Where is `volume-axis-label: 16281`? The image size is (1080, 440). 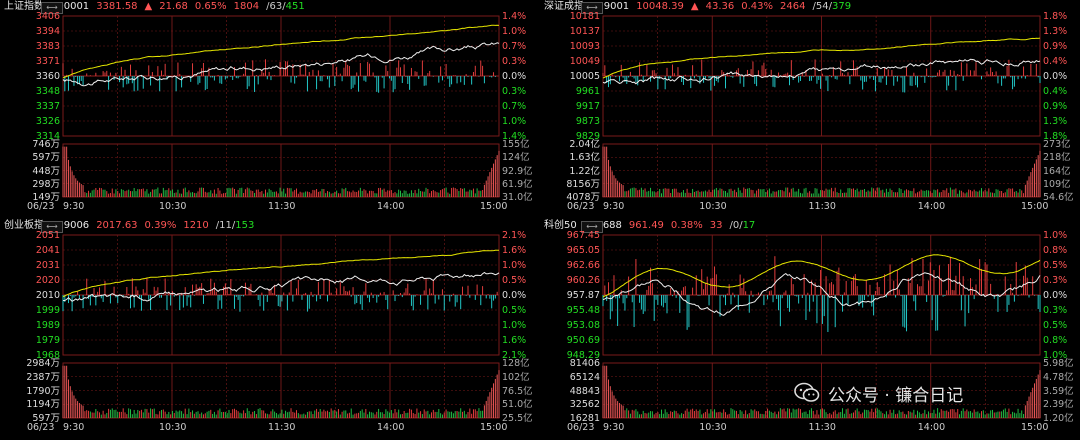
volume-axis-label: 16281 is located at coordinates (584, 418).